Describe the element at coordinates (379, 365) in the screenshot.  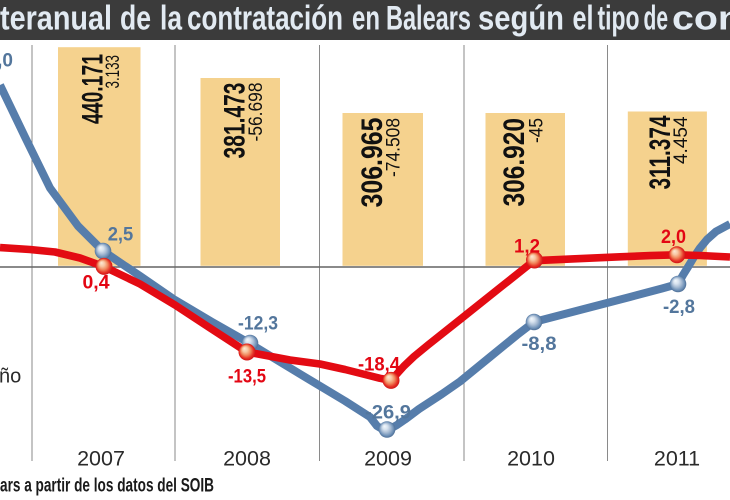
I see `svg-text: -18,4` at that location.